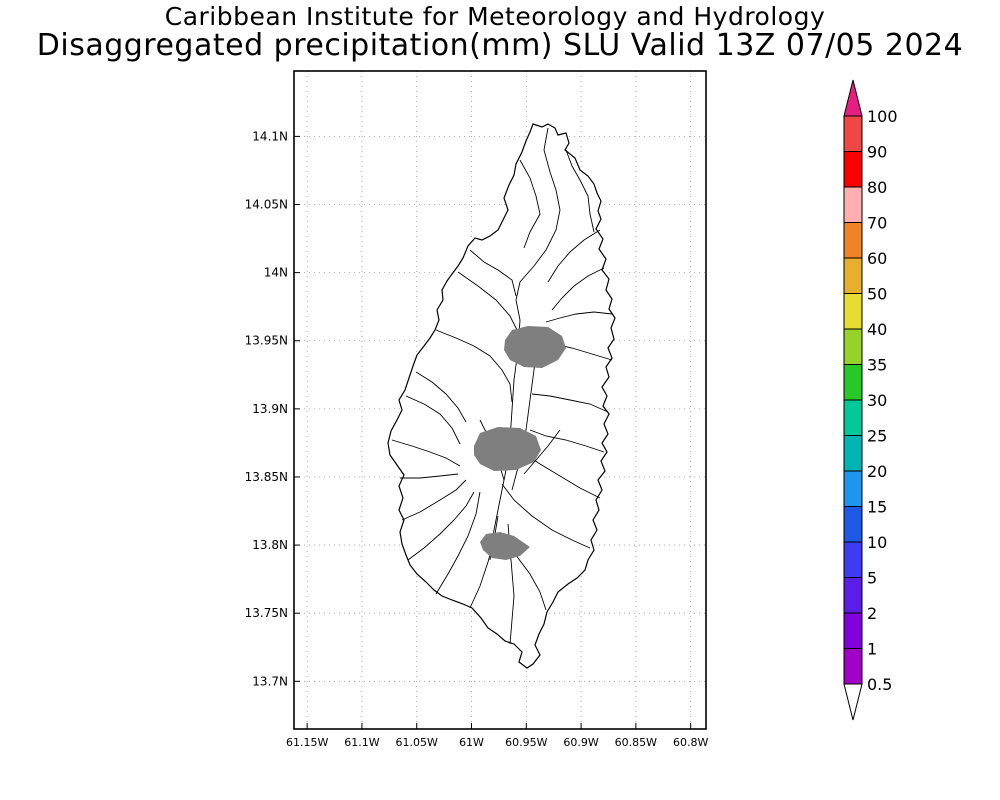 The width and height of the screenshot is (1000, 800). I want to click on y-tick-label: 13.85N, so click(266, 477).